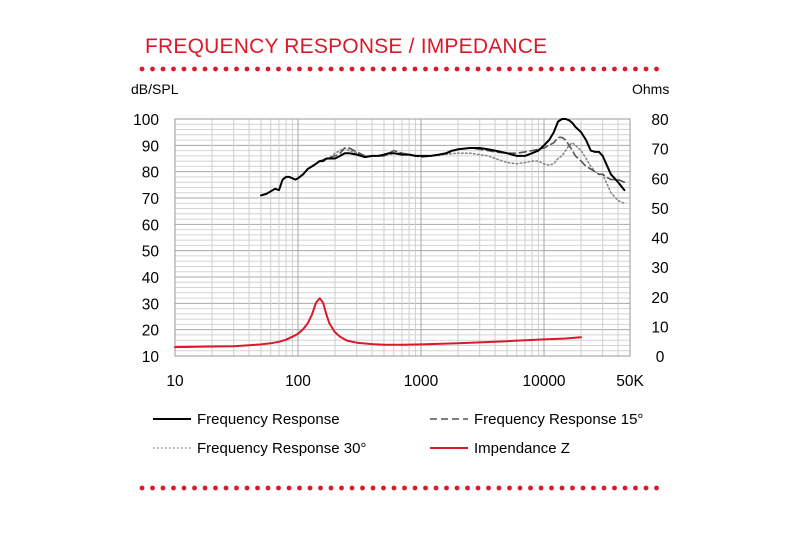 The width and height of the screenshot is (800, 533). What do you see at coordinates (146, 120) in the screenshot?
I see `y-left-tick-label: 100` at bounding box center [146, 120].